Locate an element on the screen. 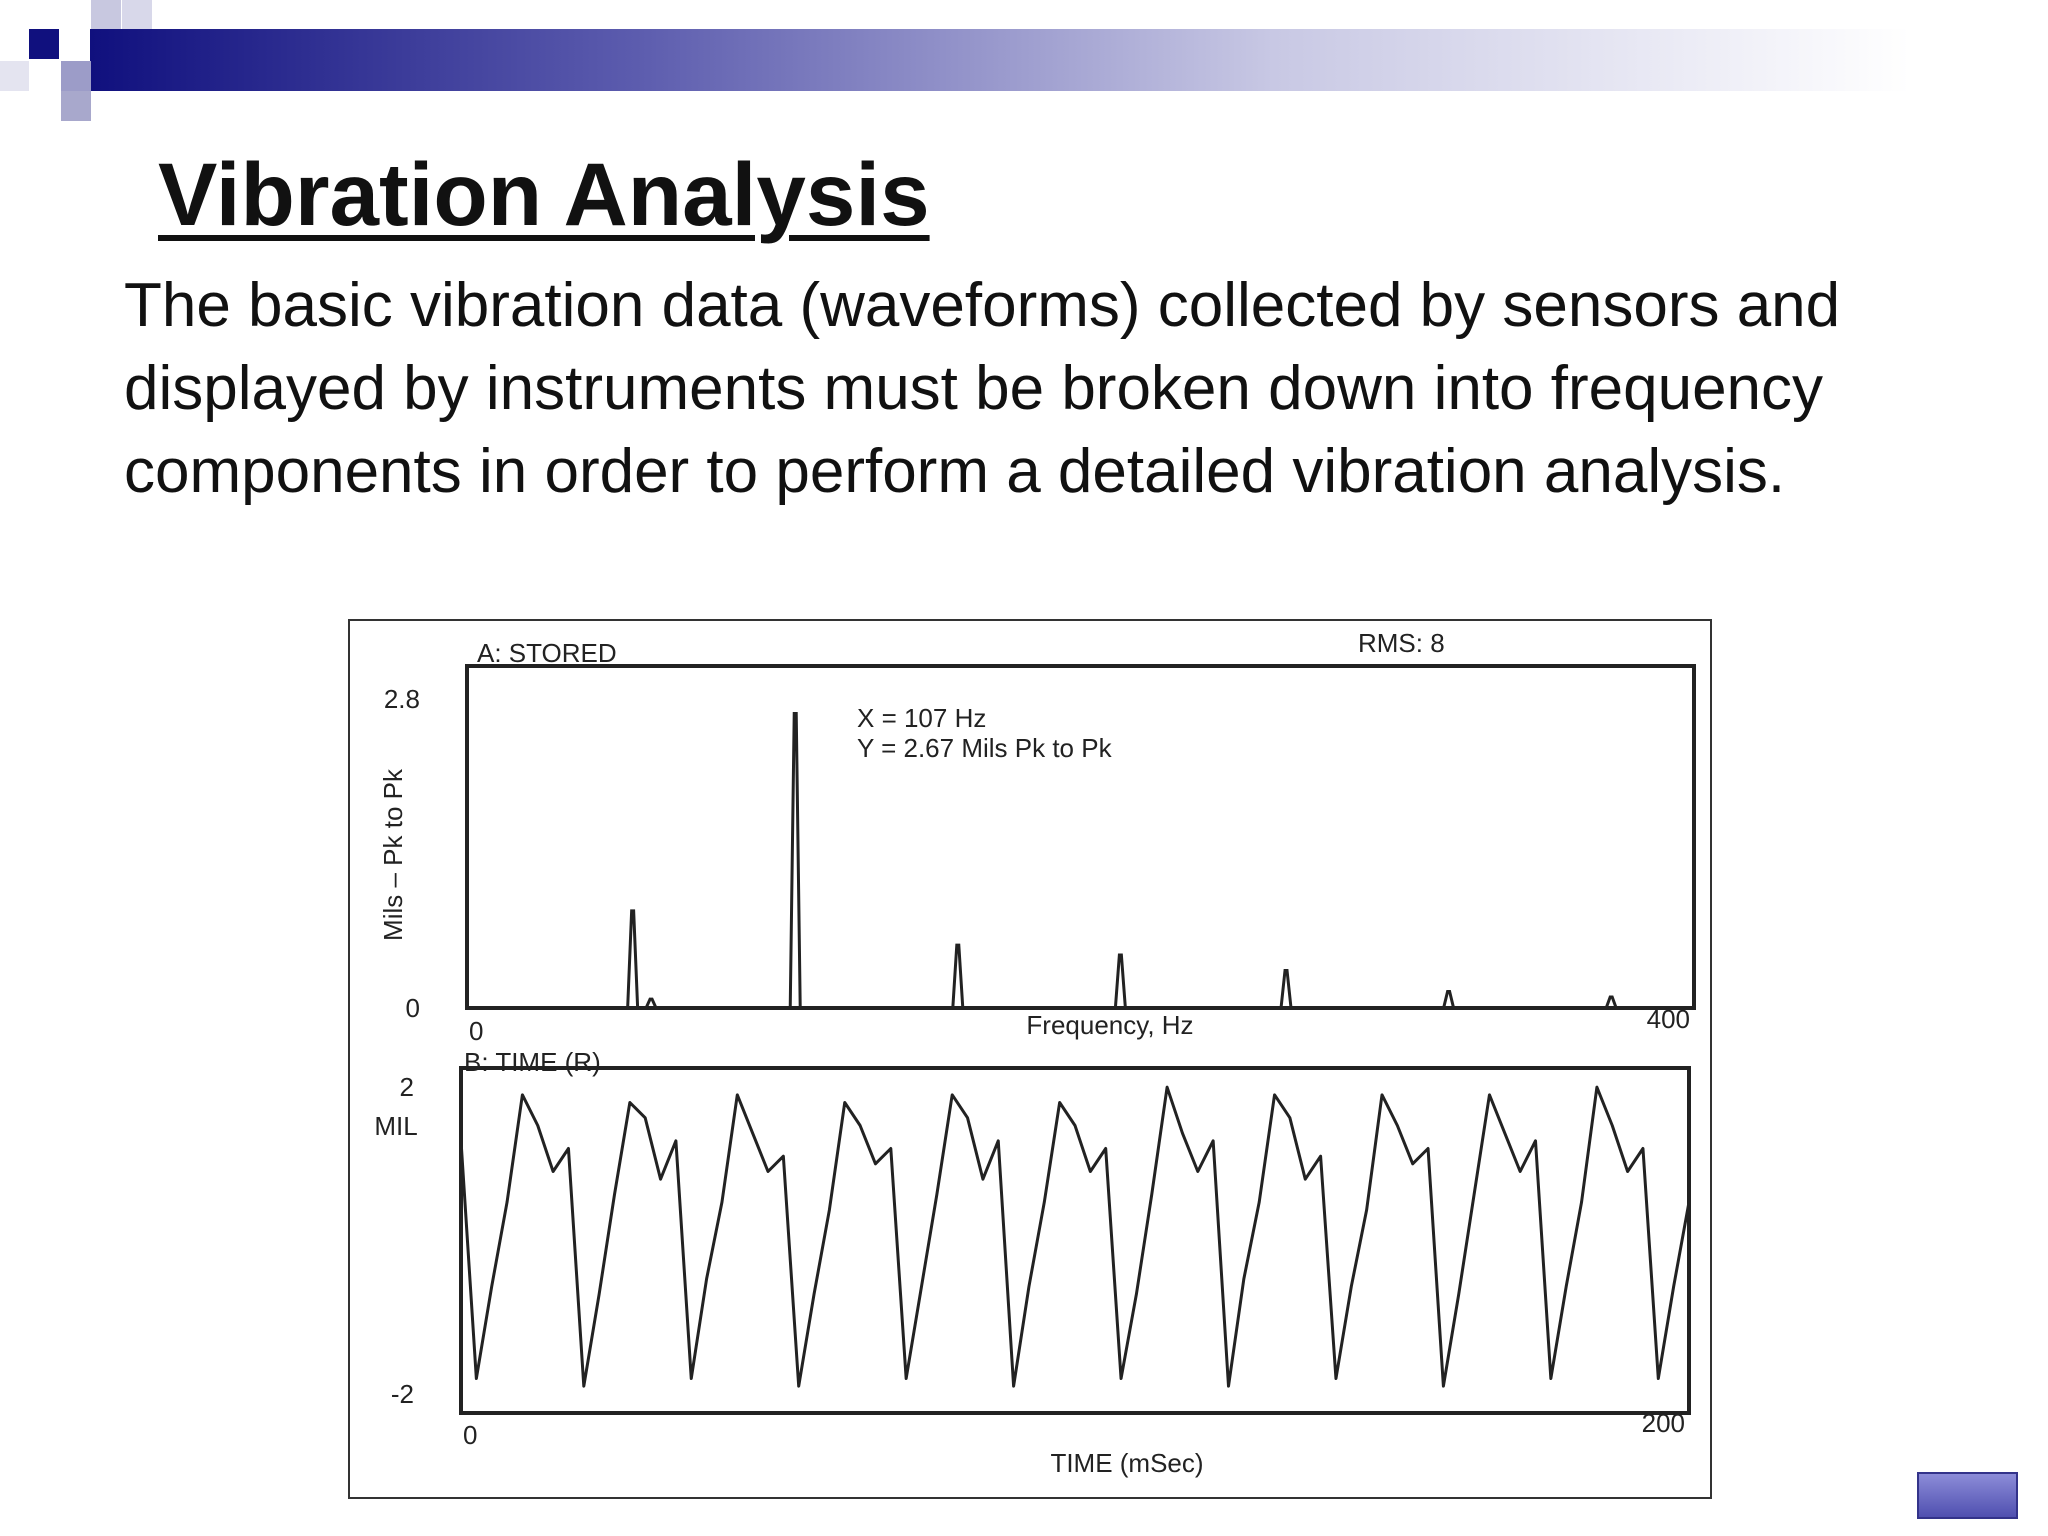 This screenshot has height=1536, width=2048. annotation: Y = 2.67 Mils Pk to Pk is located at coordinates (985, 748).